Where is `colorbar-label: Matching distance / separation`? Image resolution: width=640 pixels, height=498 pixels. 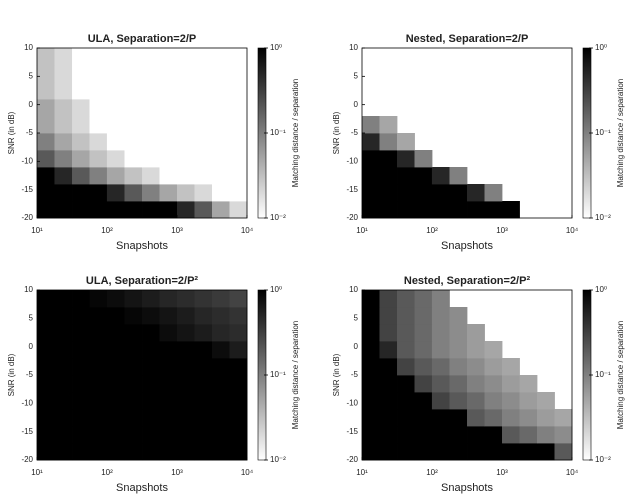
colorbar-label: Matching distance / separation is located at coordinates (620, 133).